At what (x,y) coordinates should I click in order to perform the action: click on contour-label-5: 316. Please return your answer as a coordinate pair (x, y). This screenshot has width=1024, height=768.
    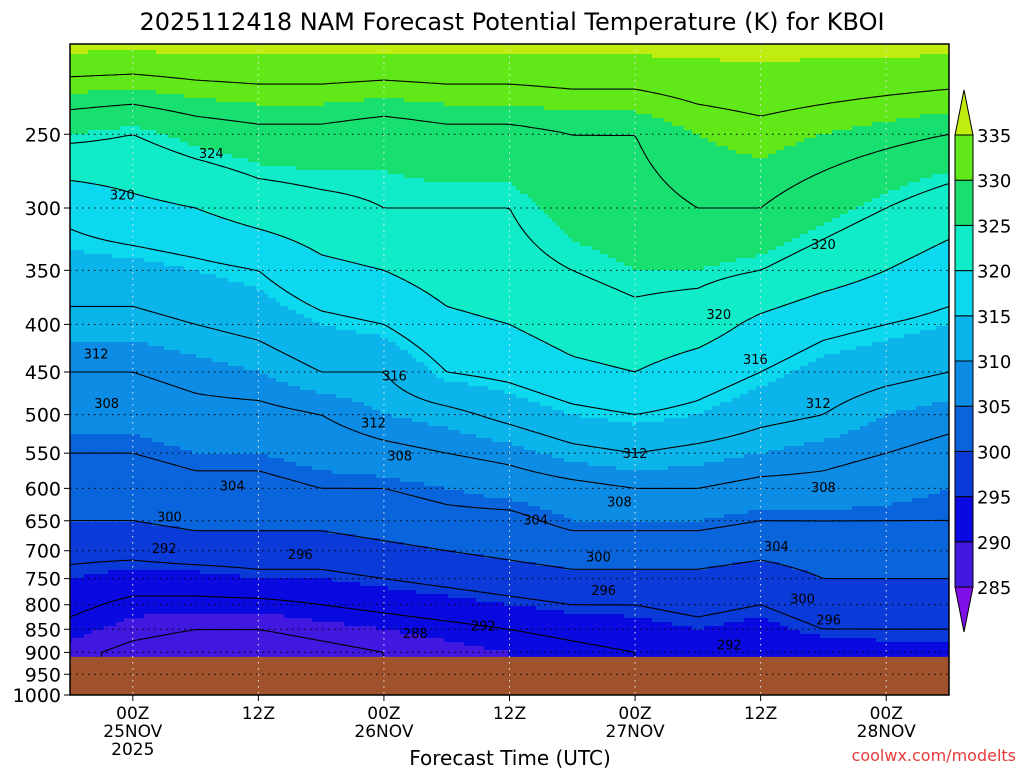
    Looking at the image, I should click on (755, 360).